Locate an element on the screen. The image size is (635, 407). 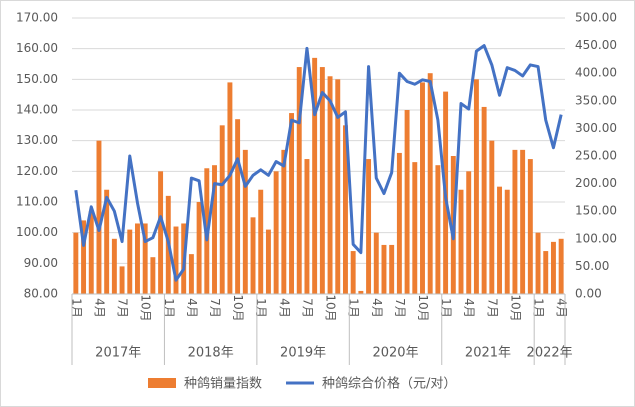
x-group-label: 2021年 is located at coordinates (488, 353).